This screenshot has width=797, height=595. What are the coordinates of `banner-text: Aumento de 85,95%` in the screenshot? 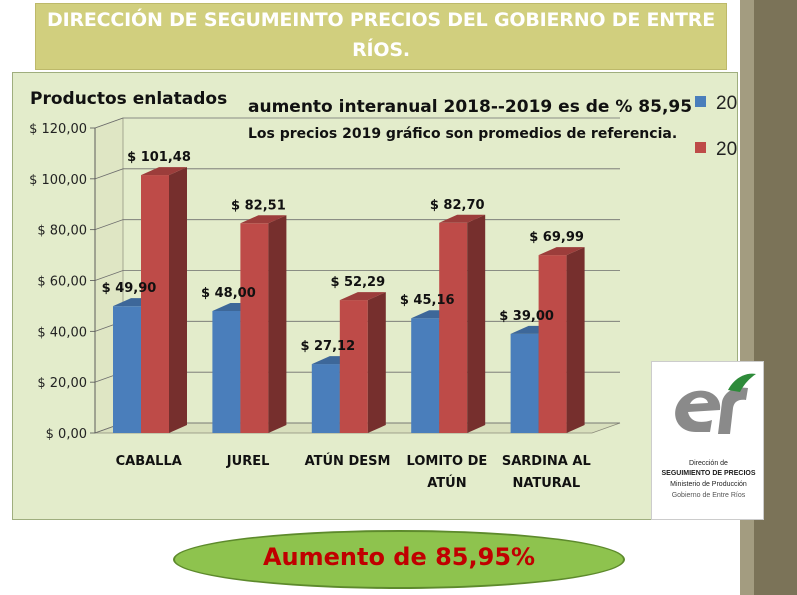 It's located at (399, 557).